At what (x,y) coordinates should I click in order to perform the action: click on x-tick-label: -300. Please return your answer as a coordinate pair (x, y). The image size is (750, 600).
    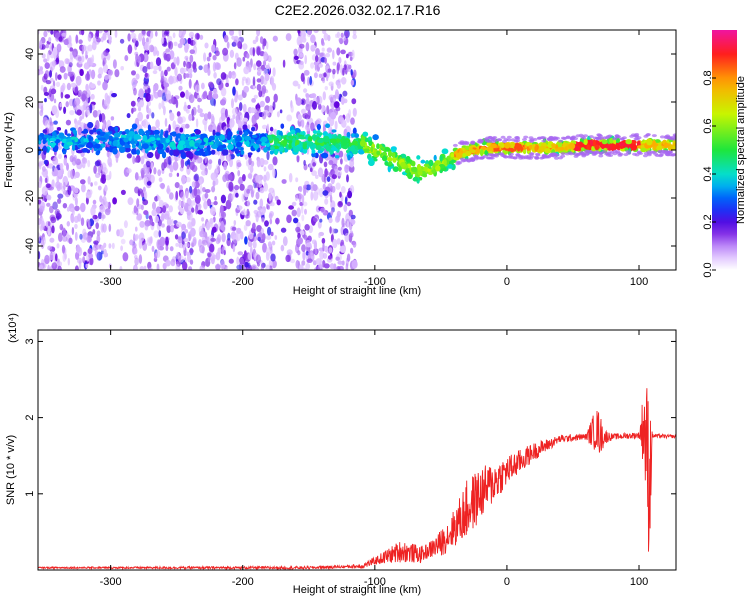
    Looking at the image, I should click on (111, 282).